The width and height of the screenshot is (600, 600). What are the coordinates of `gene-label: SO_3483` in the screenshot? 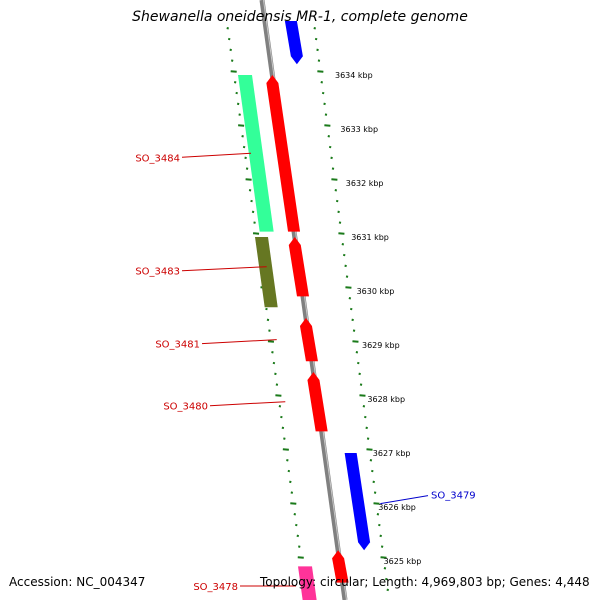 It's located at (157, 272).